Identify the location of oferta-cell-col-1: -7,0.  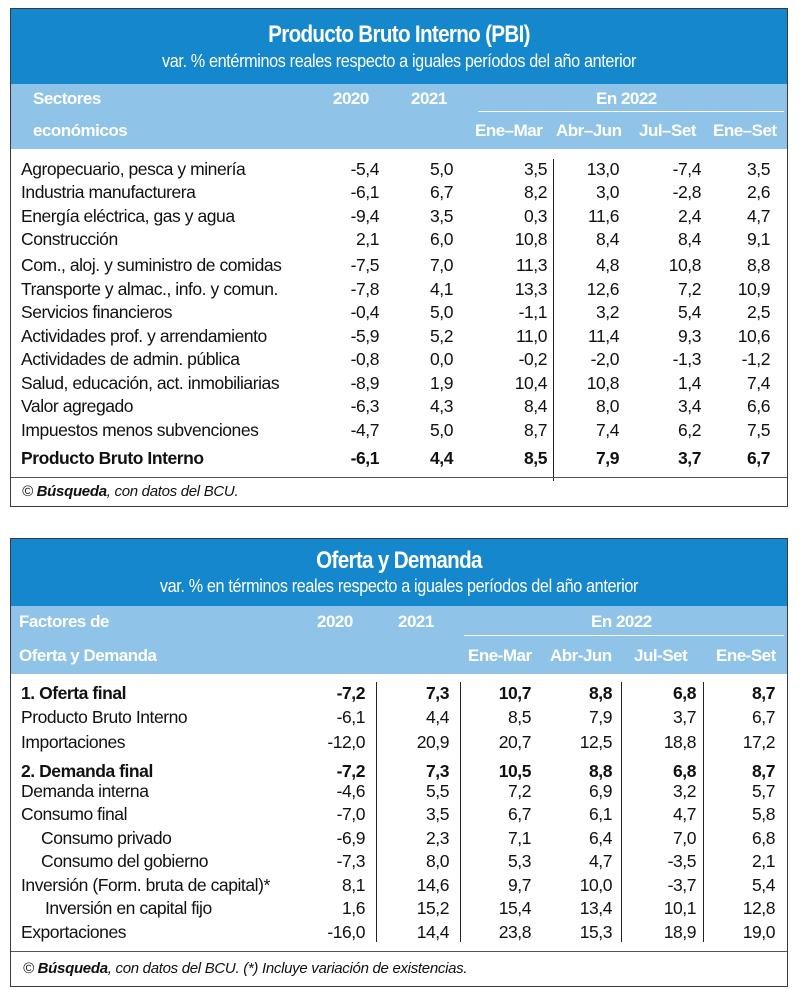
(351, 814).